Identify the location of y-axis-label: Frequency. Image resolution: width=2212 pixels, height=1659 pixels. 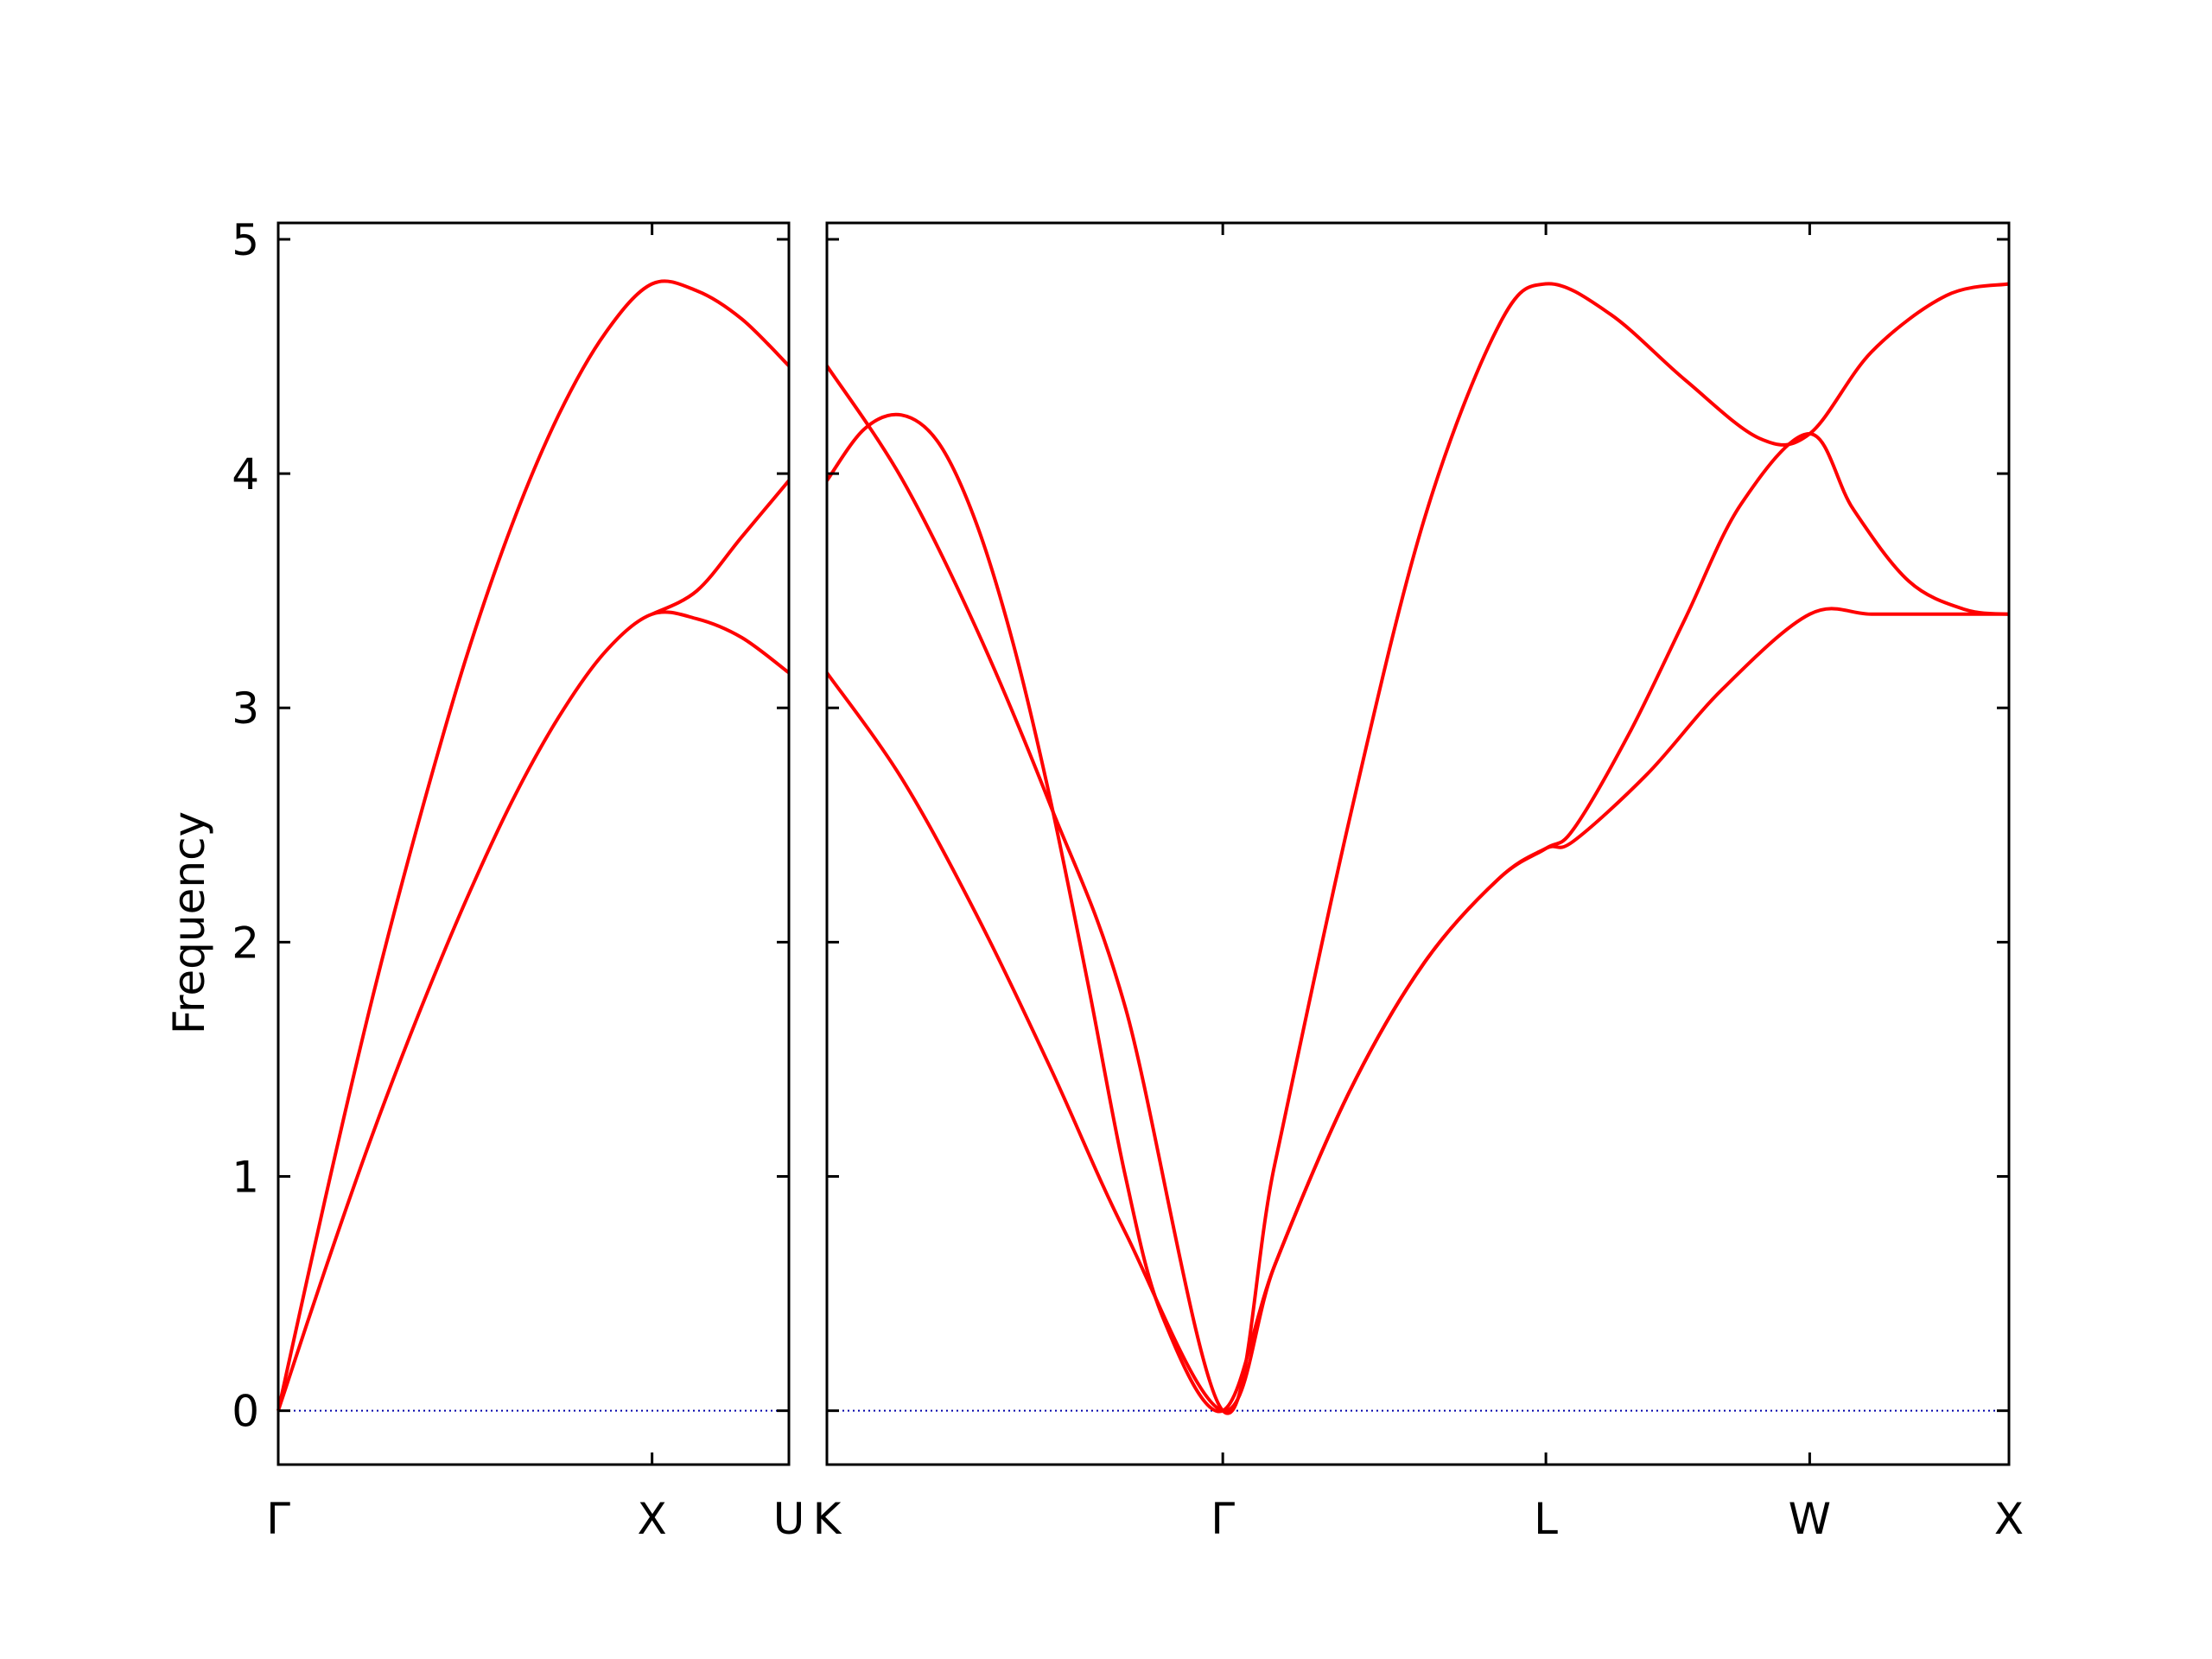
(189, 922).